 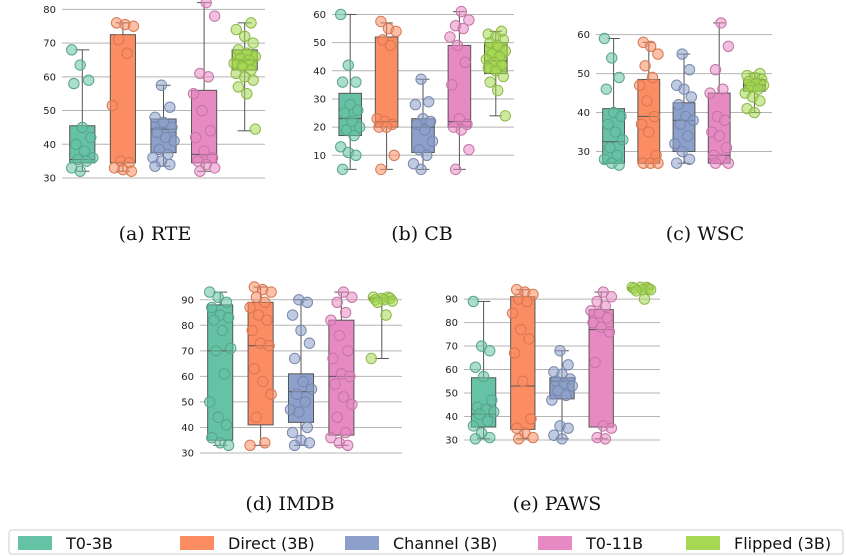 What do you see at coordinates (590, 543) in the screenshot?
I see `legend-item: T0-11B` at bounding box center [590, 543].